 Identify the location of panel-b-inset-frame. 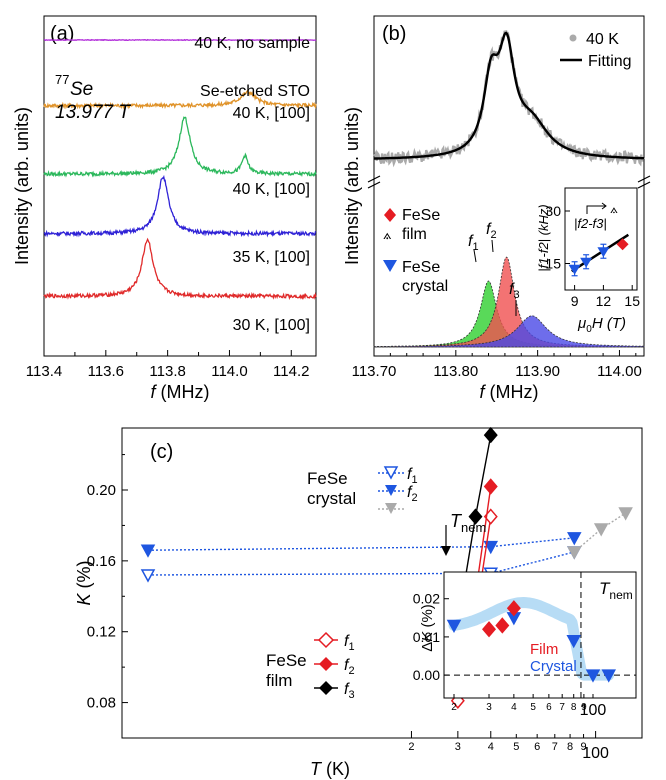
(601, 239).